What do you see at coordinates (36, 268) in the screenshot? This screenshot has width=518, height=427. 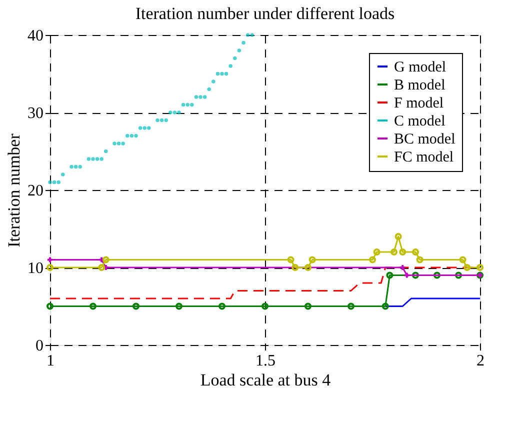 I see `y-tick-label: 10` at bounding box center [36, 268].